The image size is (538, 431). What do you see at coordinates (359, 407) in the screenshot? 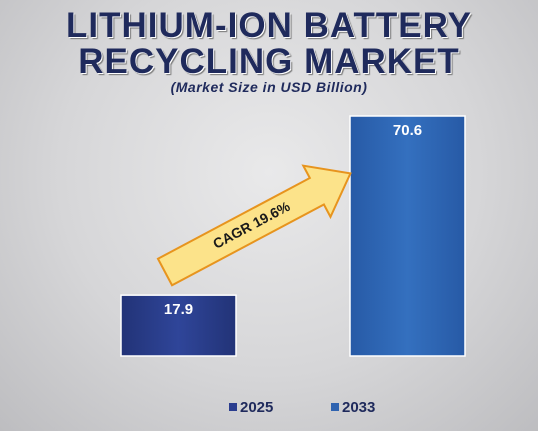
I see `legend-label-2033: 2033` at bounding box center [359, 407].